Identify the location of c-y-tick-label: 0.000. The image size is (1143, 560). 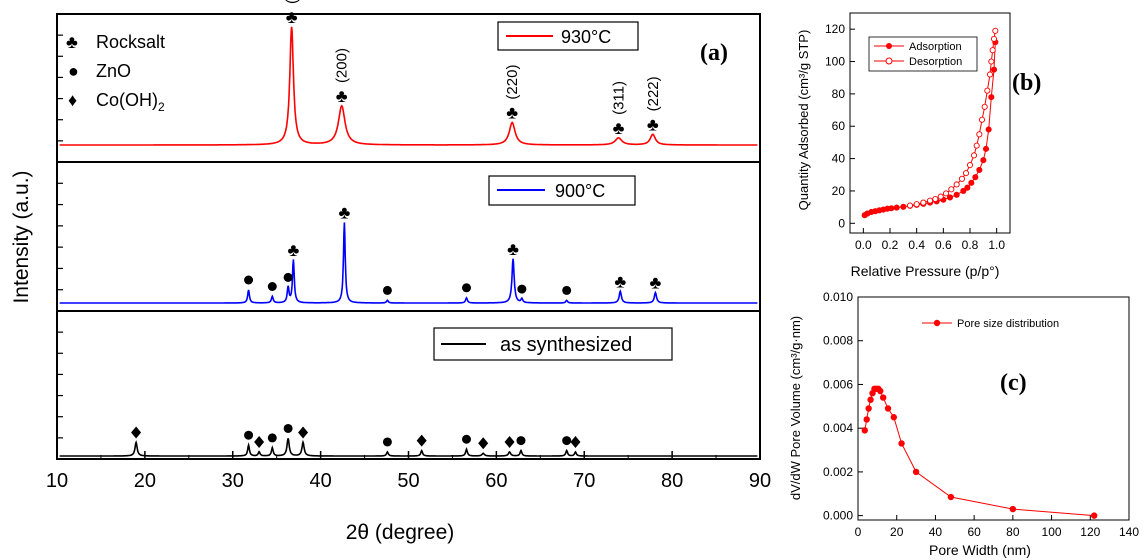
(838, 516).